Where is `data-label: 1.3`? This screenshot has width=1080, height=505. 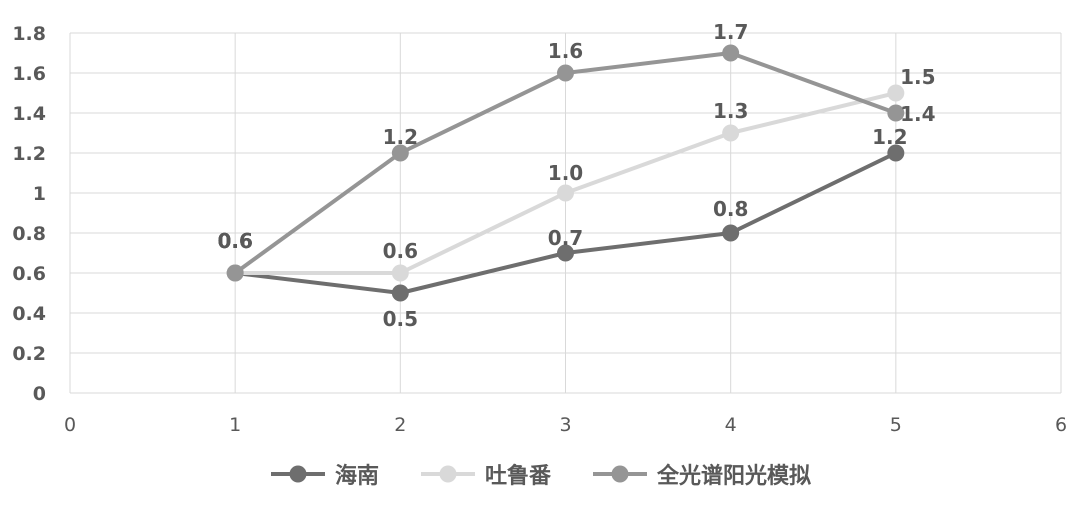
data-label: 1.3 is located at coordinates (730, 111).